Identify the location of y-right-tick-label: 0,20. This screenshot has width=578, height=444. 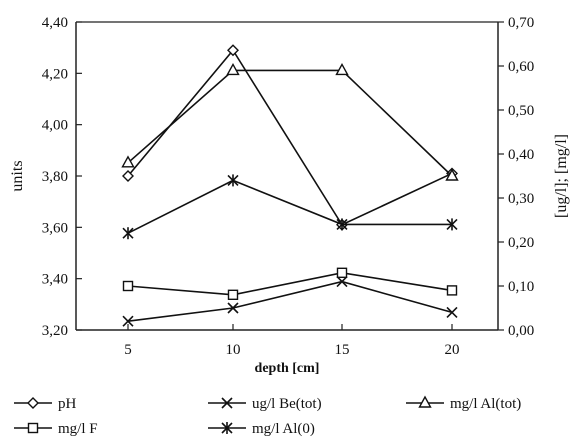
(521, 243).